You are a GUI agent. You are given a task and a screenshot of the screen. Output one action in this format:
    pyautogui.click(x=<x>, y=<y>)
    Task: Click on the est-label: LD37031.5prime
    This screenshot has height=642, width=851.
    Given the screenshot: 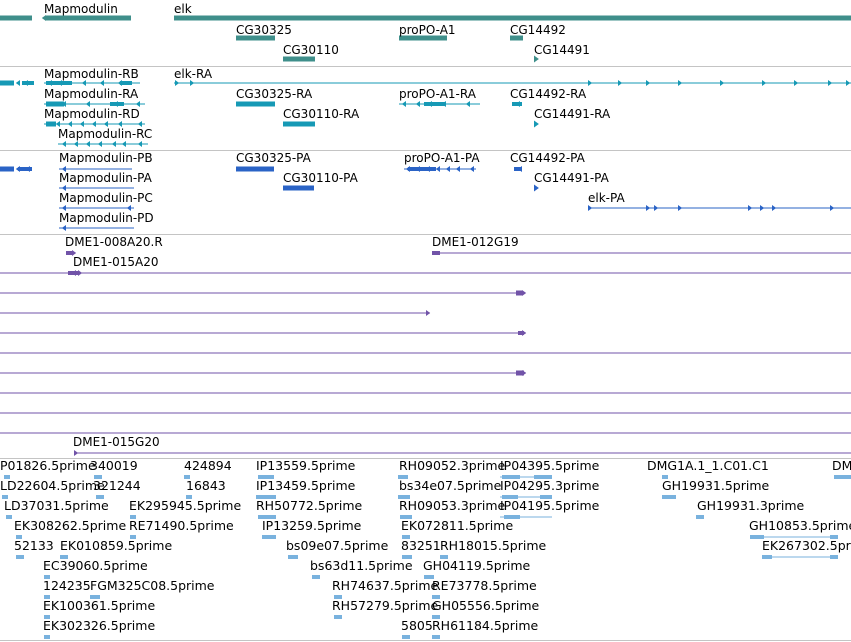 What is the action you would take?
    pyautogui.click(x=56, y=505)
    